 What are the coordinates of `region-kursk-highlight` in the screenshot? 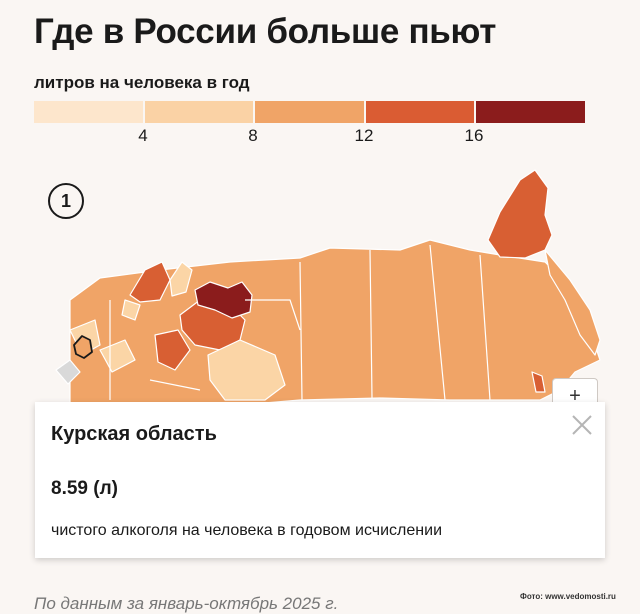 It's located at (83, 347).